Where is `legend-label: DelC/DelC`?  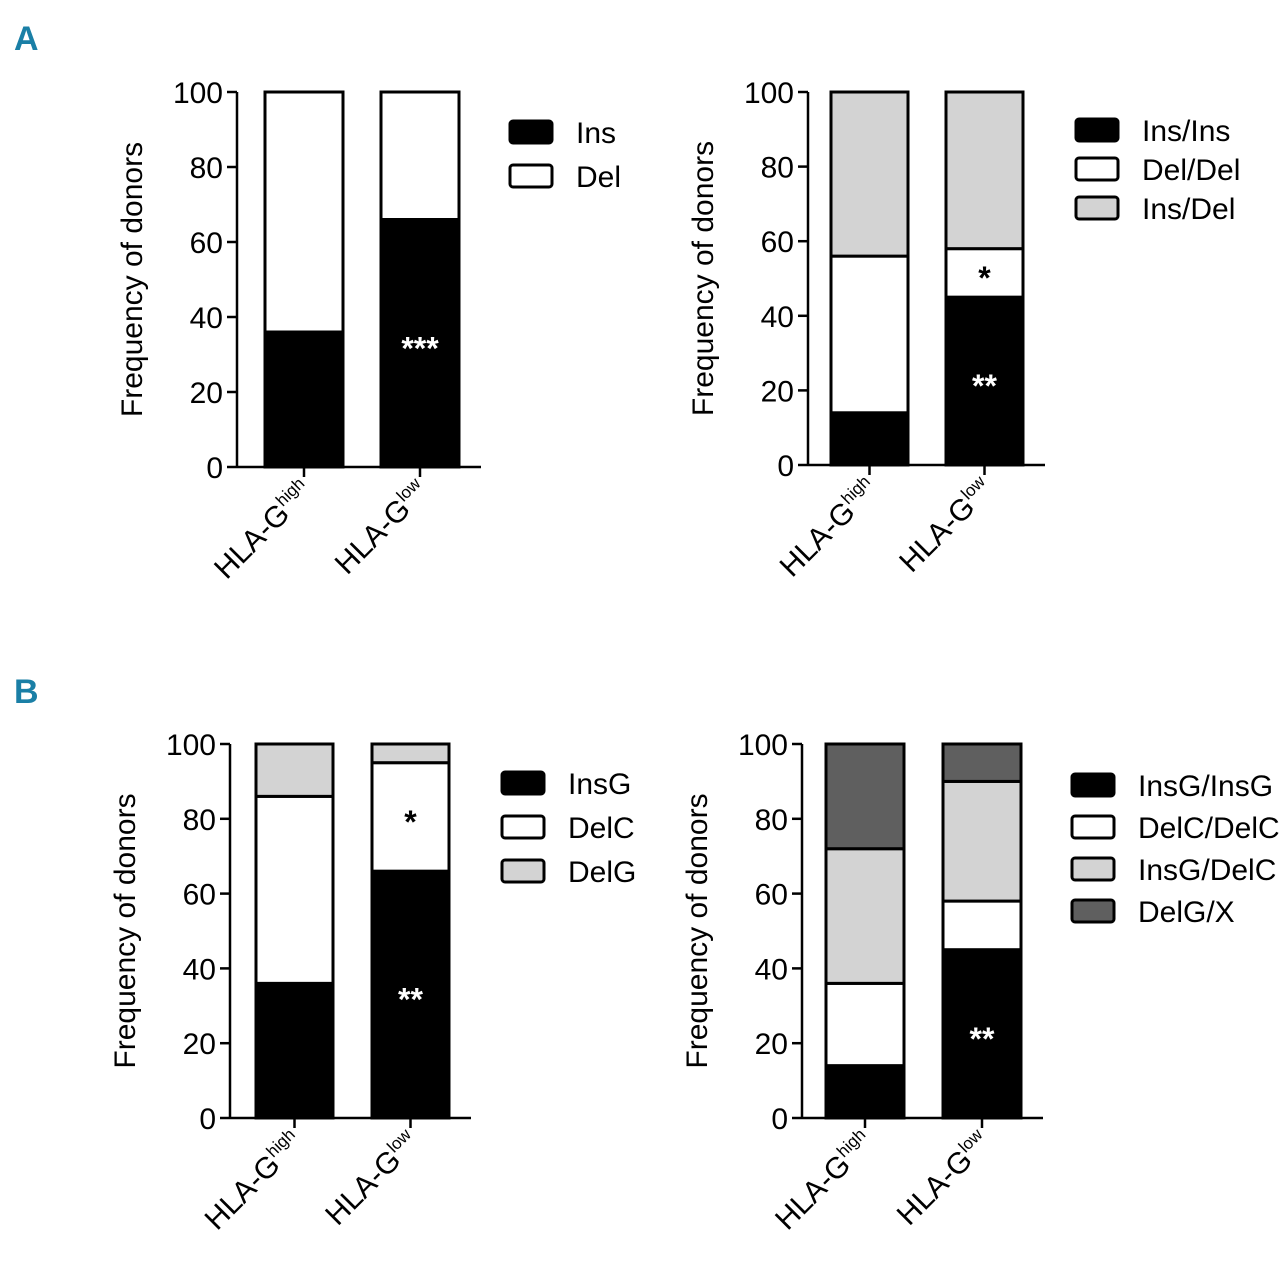 legend-label: DelC/DelC is located at coordinates (1209, 828).